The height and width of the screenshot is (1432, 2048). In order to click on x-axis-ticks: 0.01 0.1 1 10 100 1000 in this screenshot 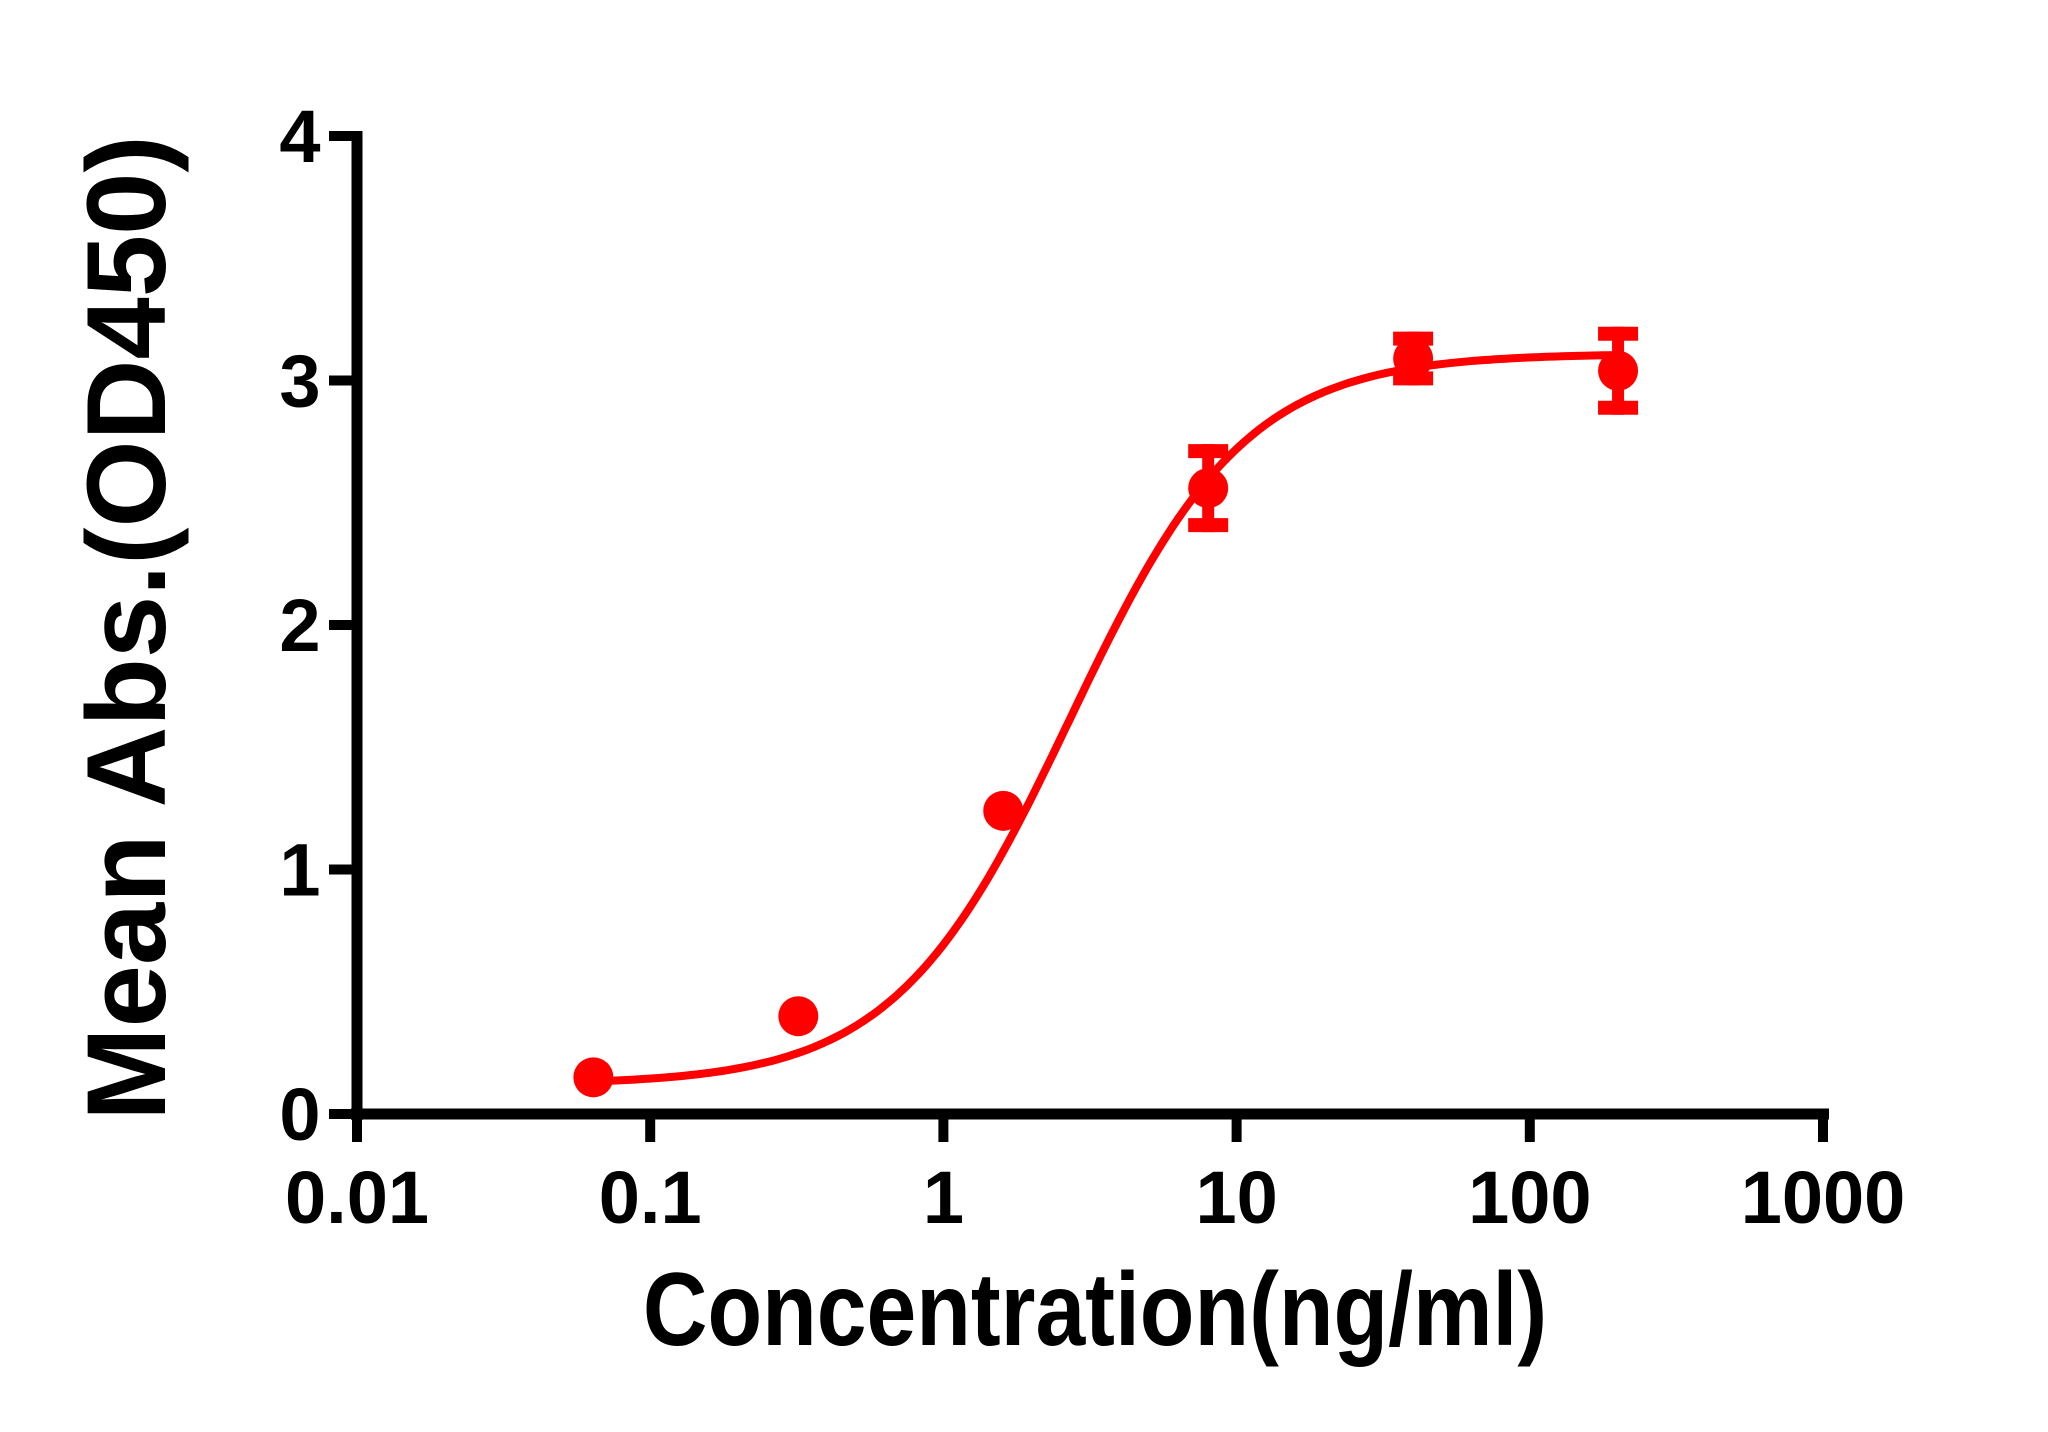, I will do `click(1095, 1176)`.